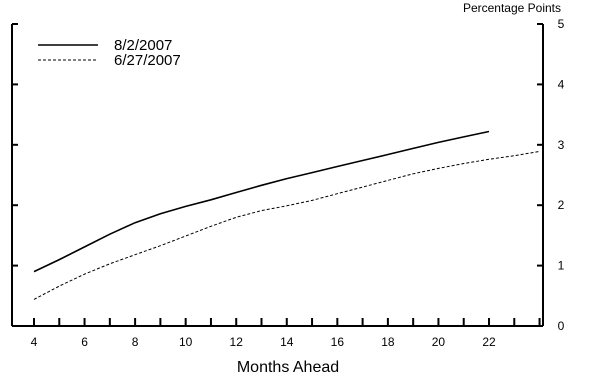  What do you see at coordinates (147, 60) in the screenshot?
I see `legend-label: 6/27/2007` at bounding box center [147, 60].